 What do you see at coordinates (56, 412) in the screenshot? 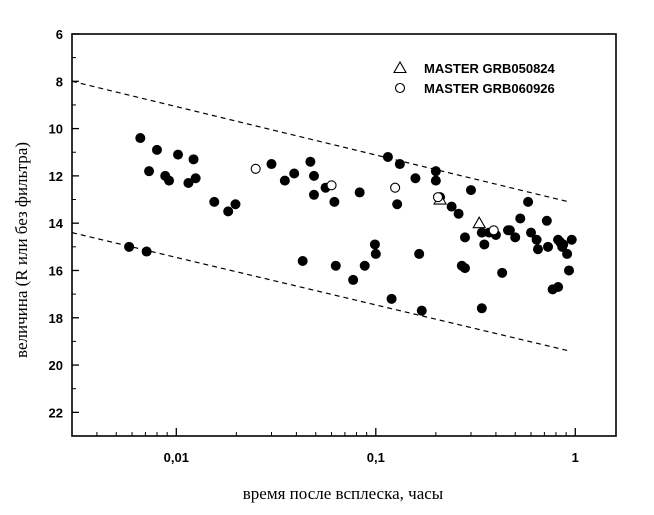
I see `y-tick-label: 22` at bounding box center [56, 412].